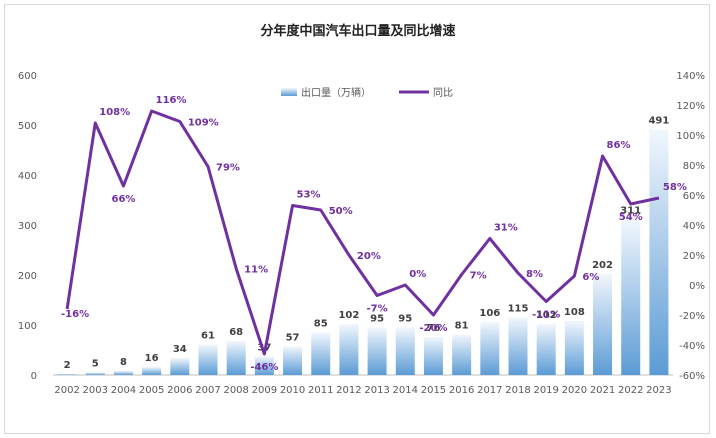  I want to click on right-axis-ticks: -60% -40% -20% 0% 20% 40% 60% 80% 100% 120% 140%, so click(690, 226).